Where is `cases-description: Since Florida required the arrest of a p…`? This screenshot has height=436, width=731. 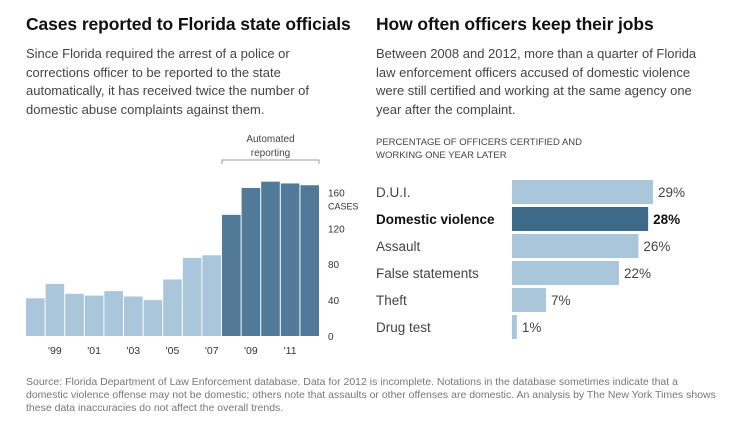 cases-description: Since Florida required the arrest of a p… is located at coordinates (168, 81).